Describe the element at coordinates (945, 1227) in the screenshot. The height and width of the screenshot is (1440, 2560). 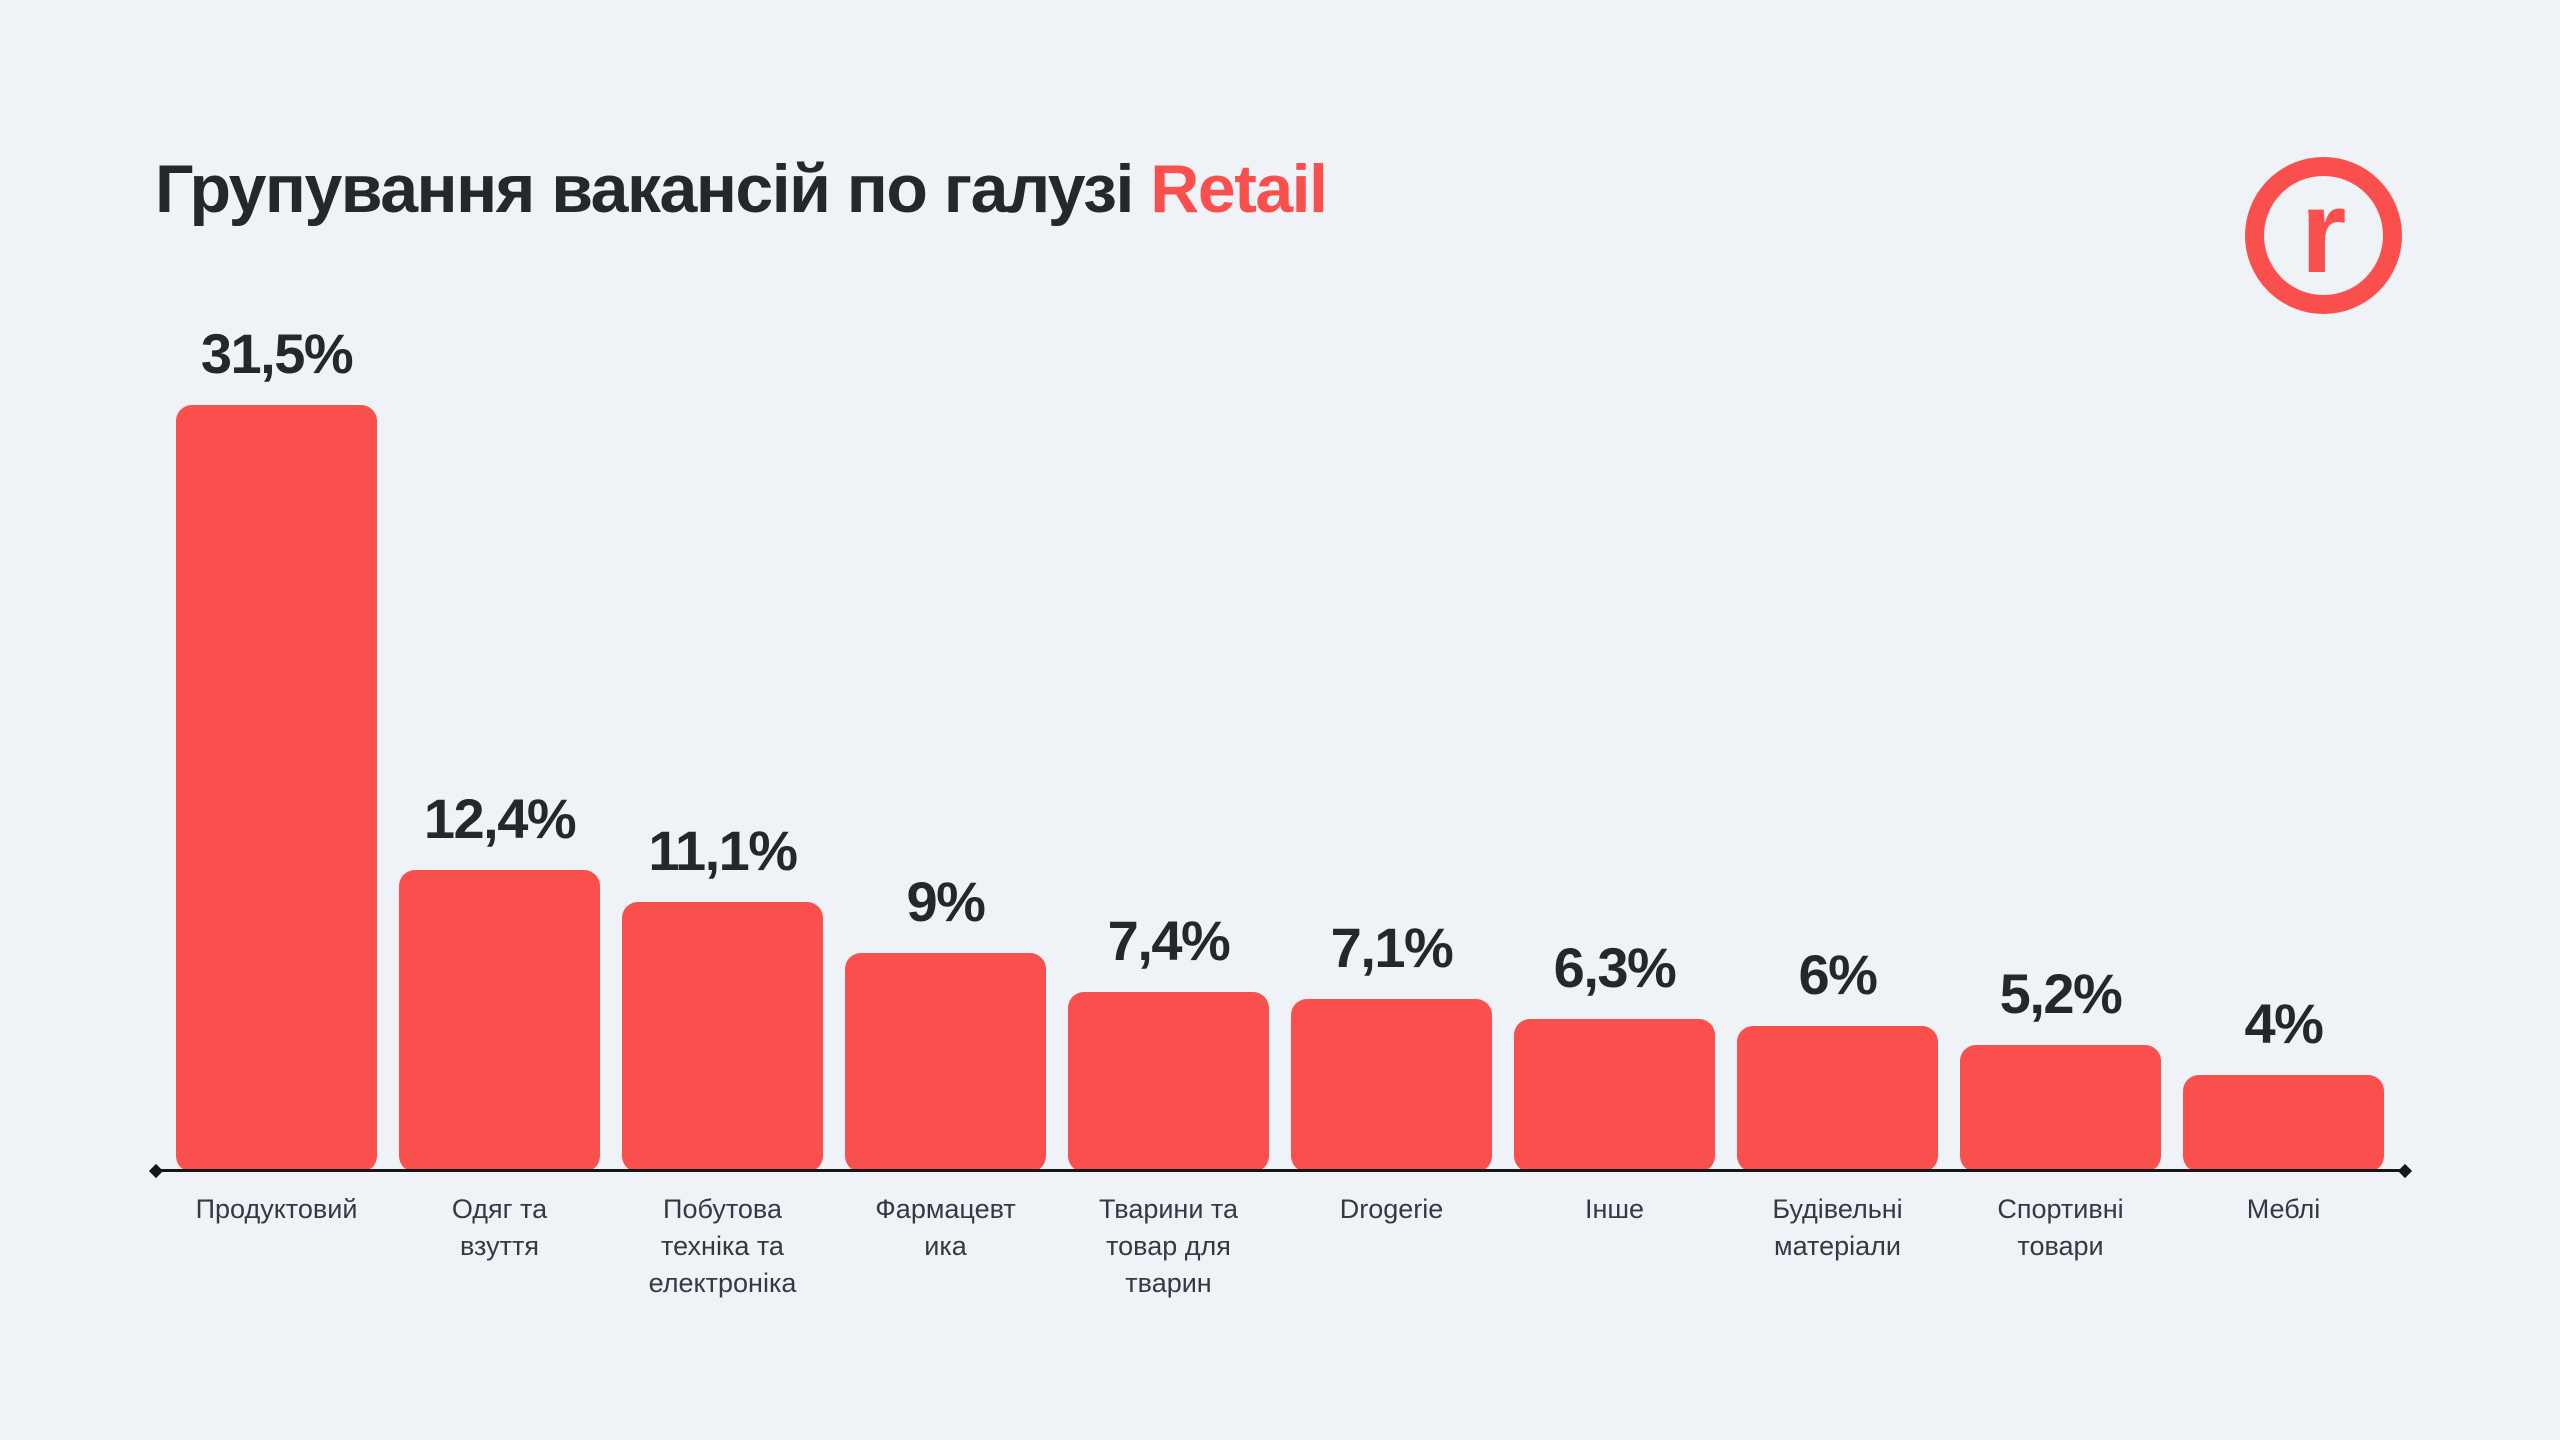
I see `bar-category-label: Фармацевт ика` at that location.